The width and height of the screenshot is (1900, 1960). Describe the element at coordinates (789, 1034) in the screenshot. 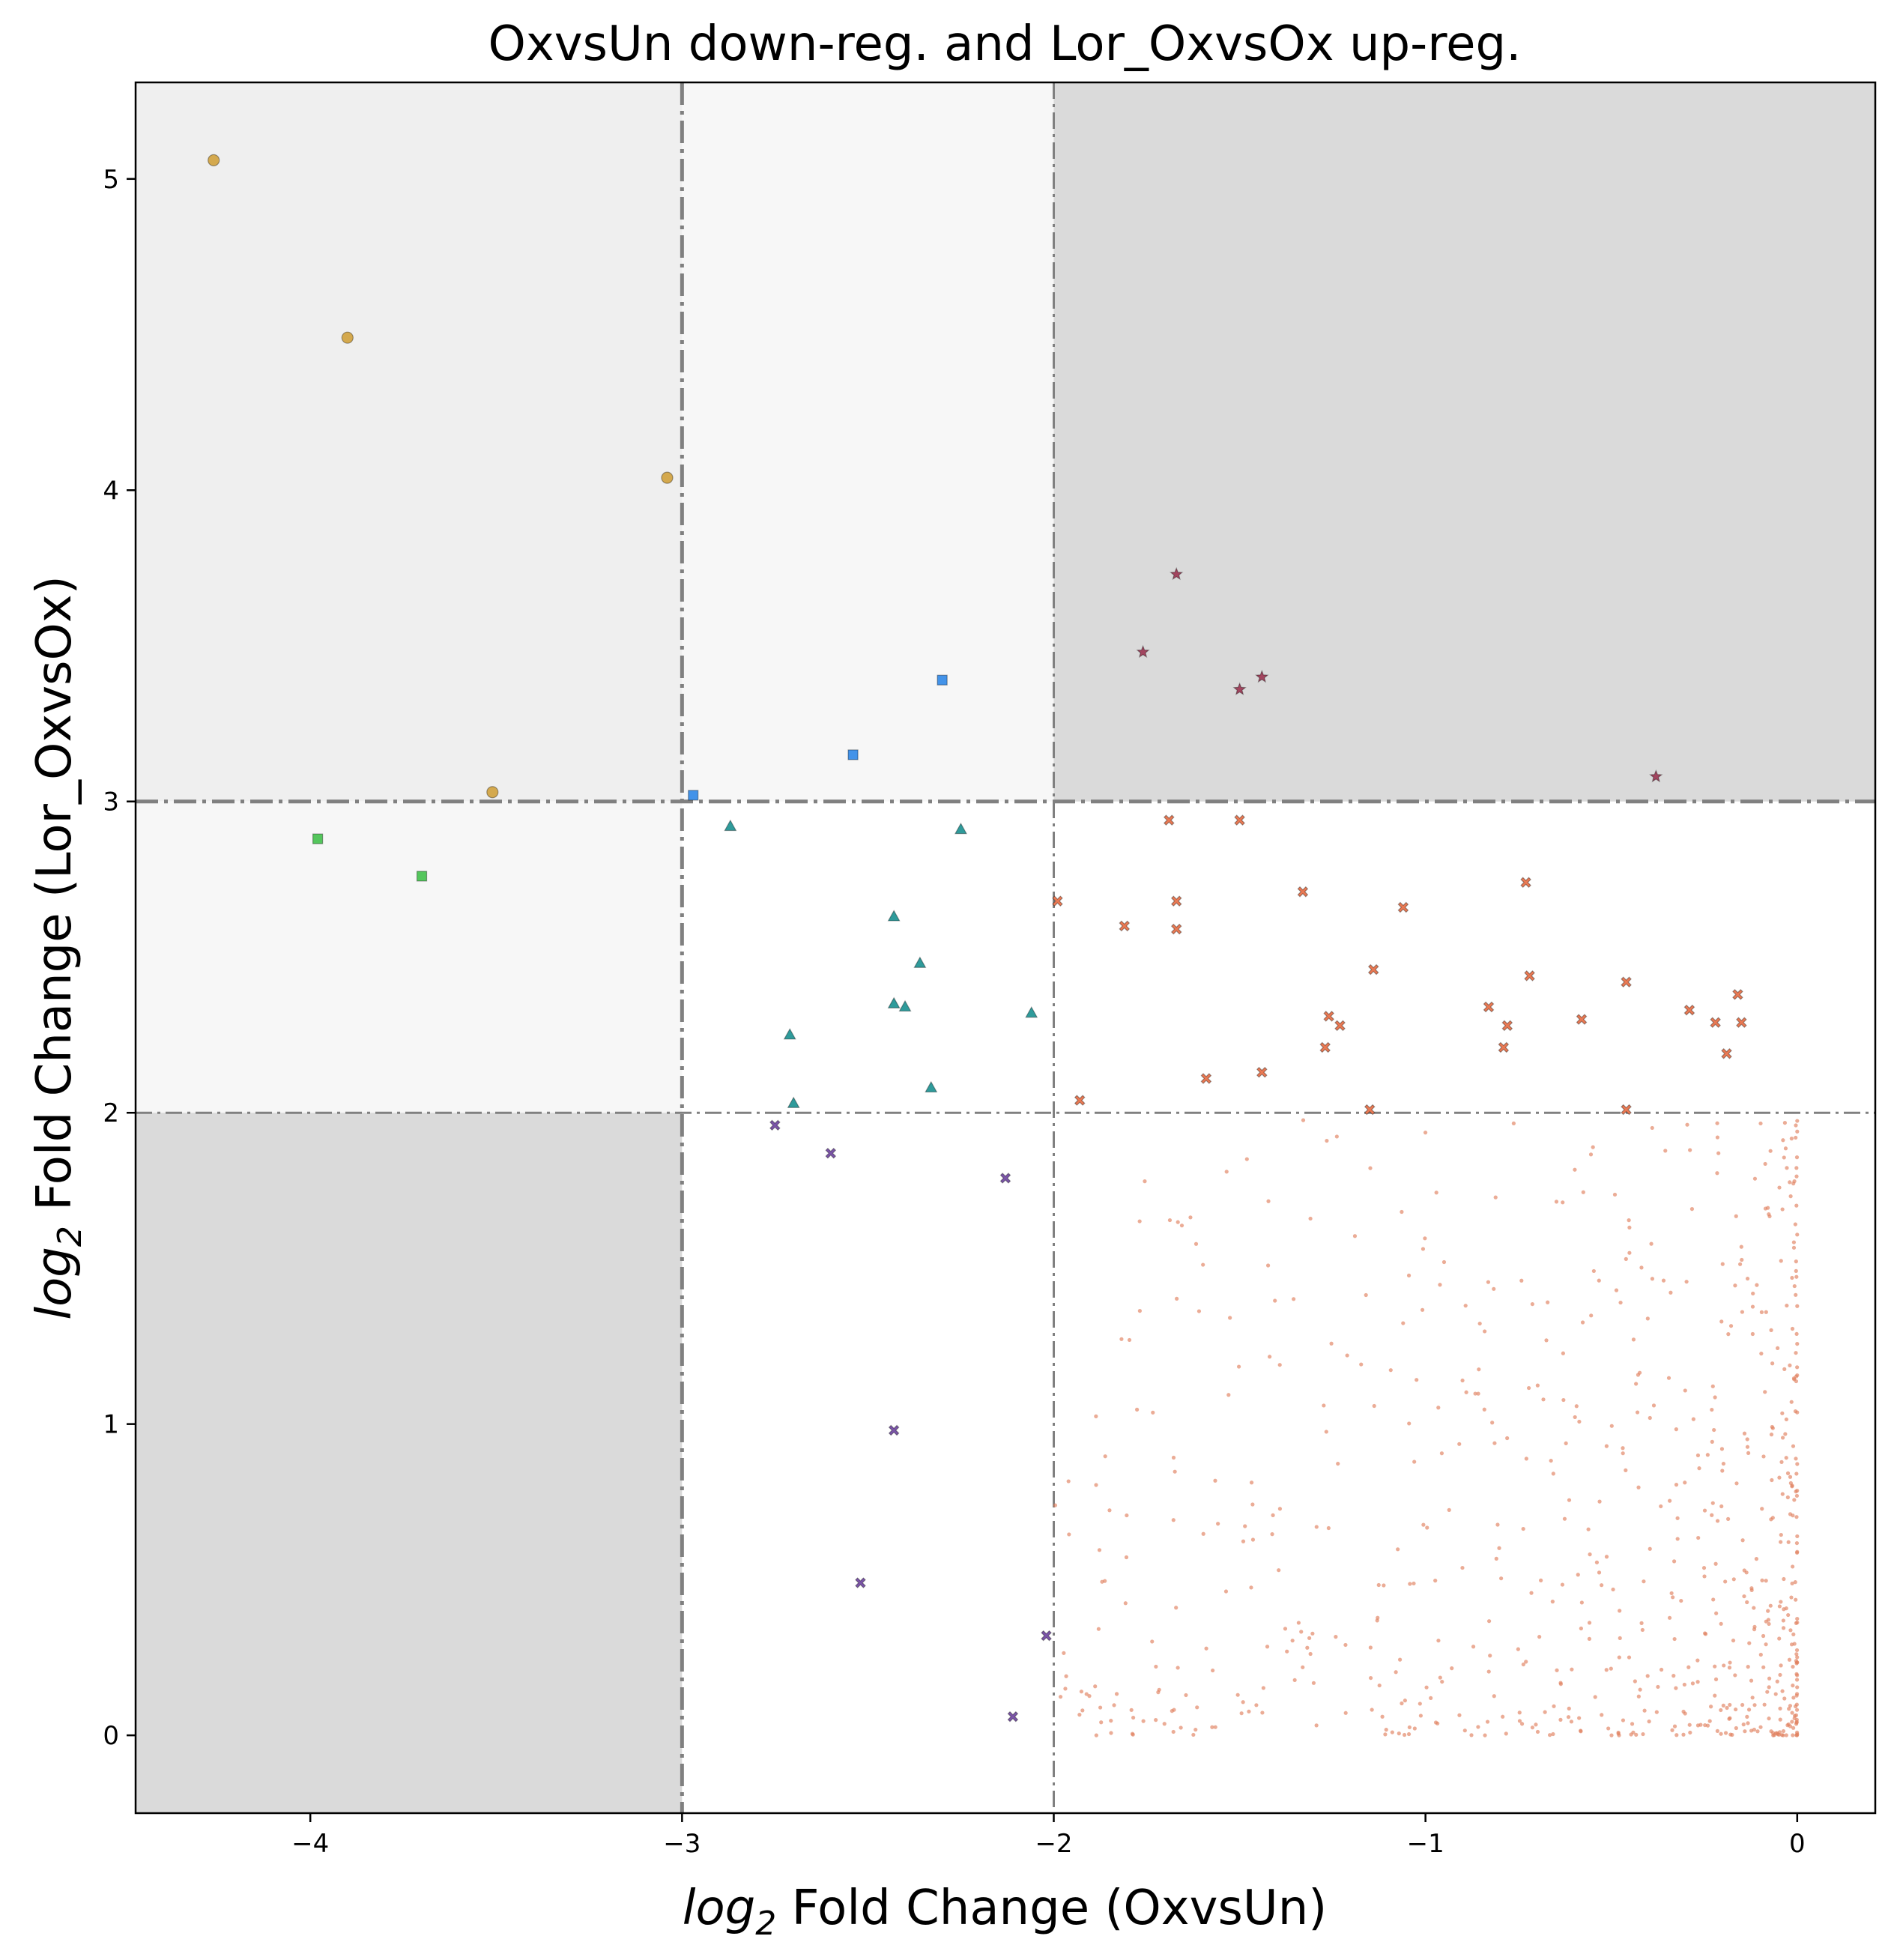

I see `point-triangle-s4` at that location.